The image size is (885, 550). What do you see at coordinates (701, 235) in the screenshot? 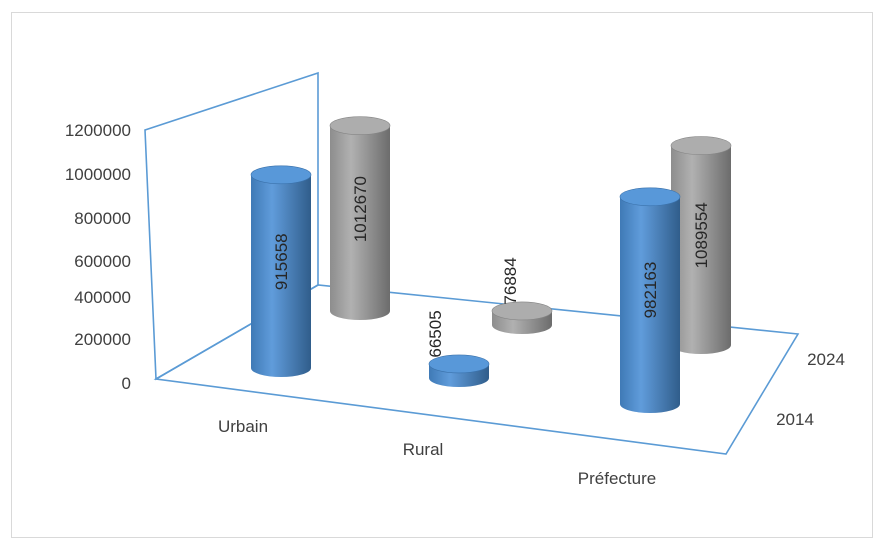
I see `data-label: 1089554` at bounding box center [701, 235].